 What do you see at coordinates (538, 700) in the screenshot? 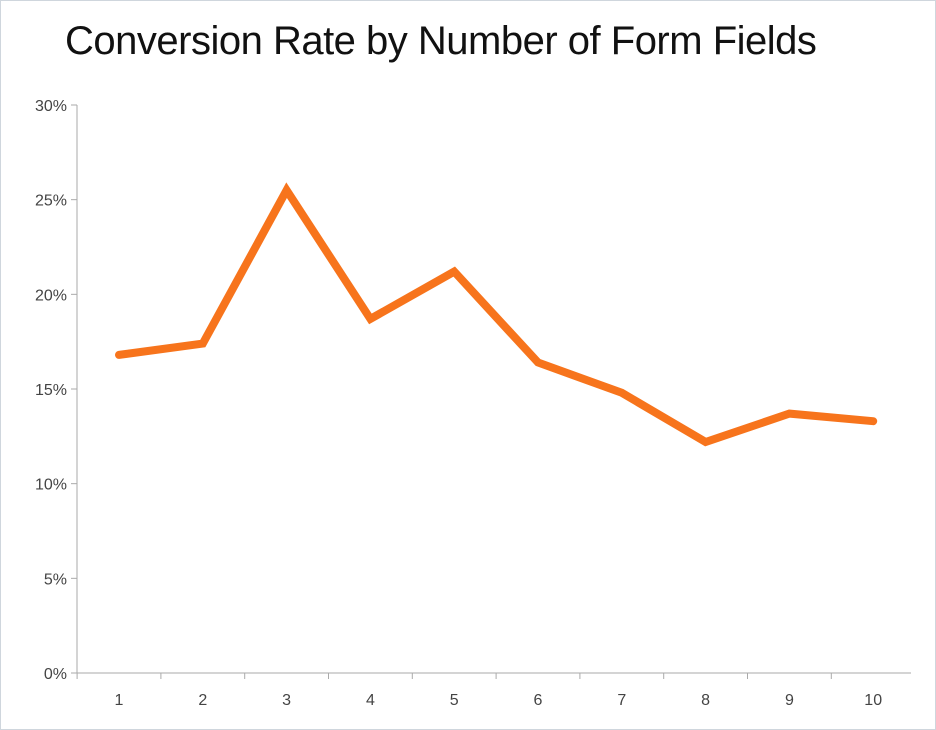
I see `x-tick-label: 6` at bounding box center [538, 700].